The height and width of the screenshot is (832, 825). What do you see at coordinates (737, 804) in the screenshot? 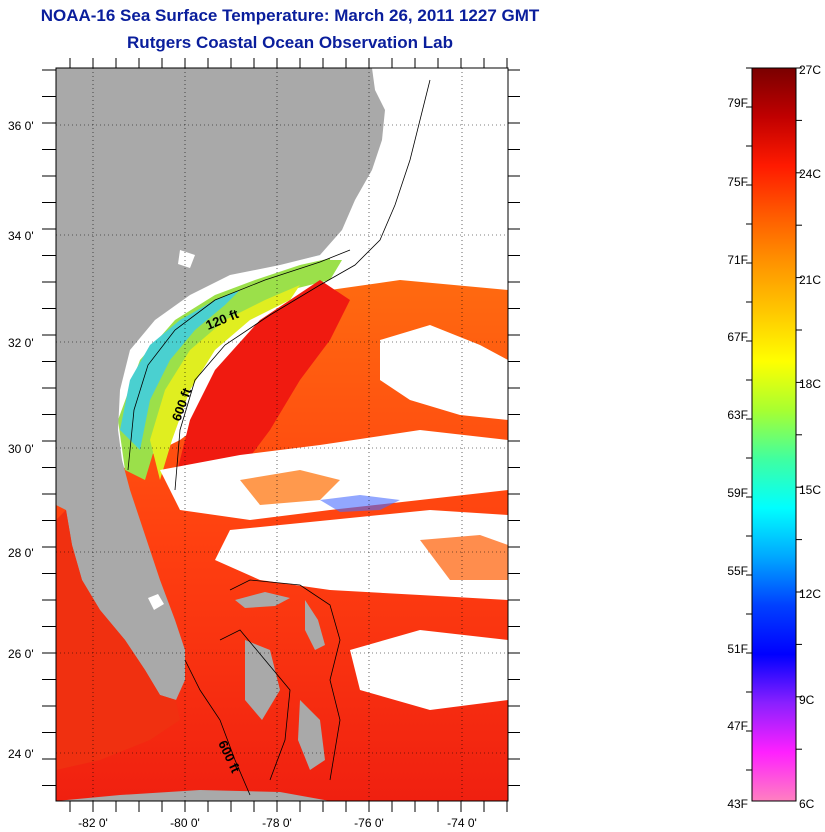
I see `fahrenheit-label: 43F` at bounding box center [737, 804].